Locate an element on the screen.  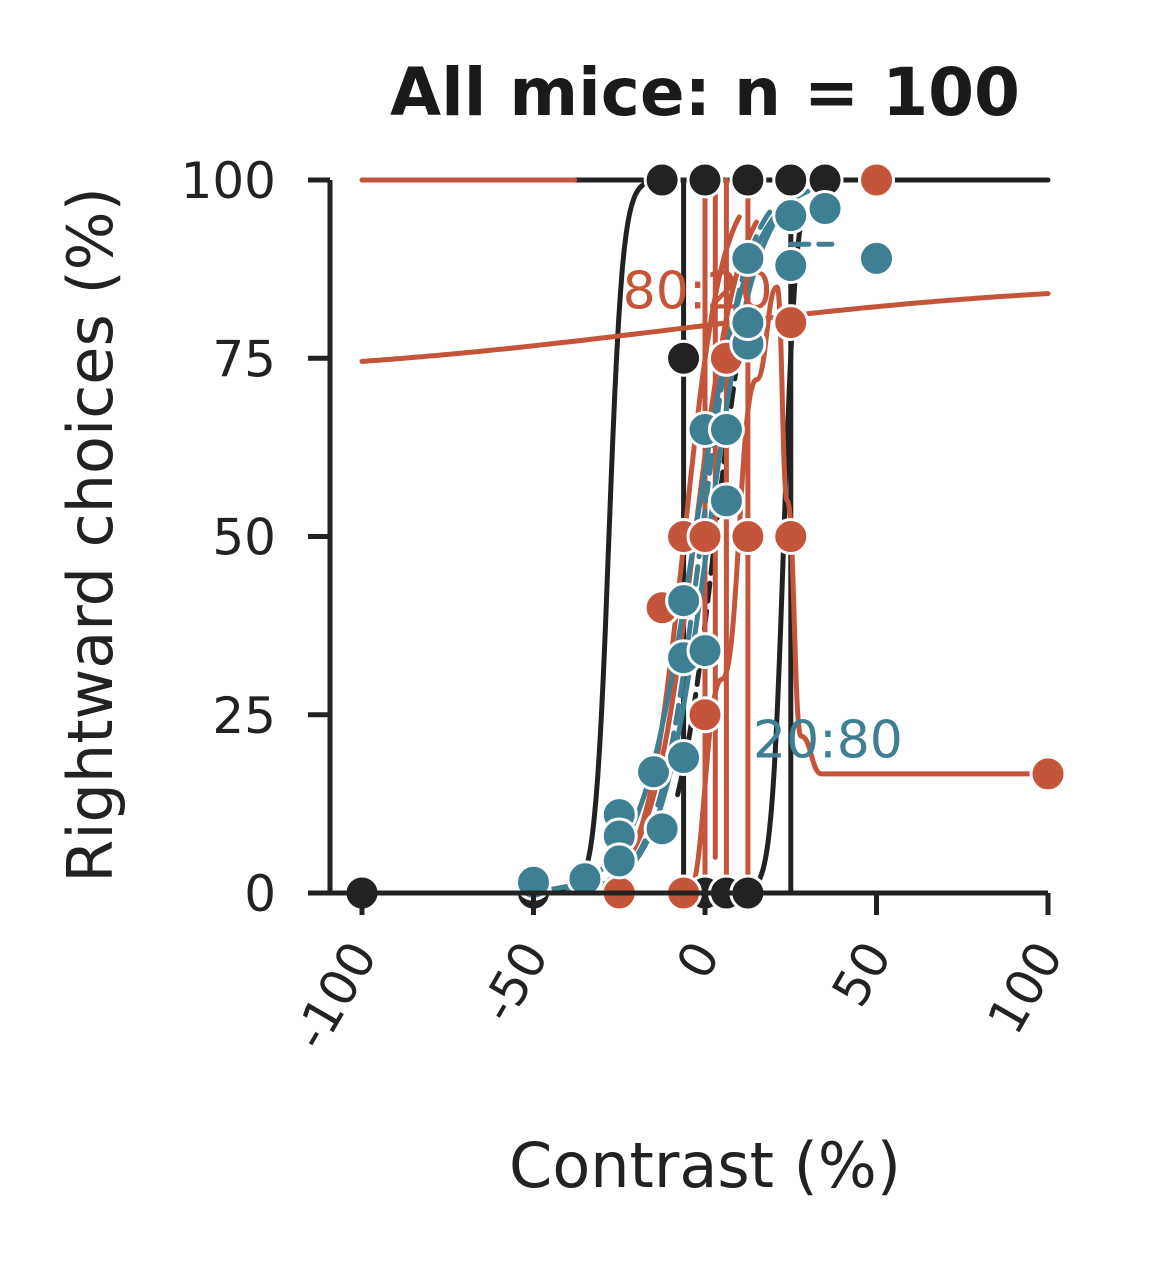
black-fit-curve is located at coordinates (712, 552).